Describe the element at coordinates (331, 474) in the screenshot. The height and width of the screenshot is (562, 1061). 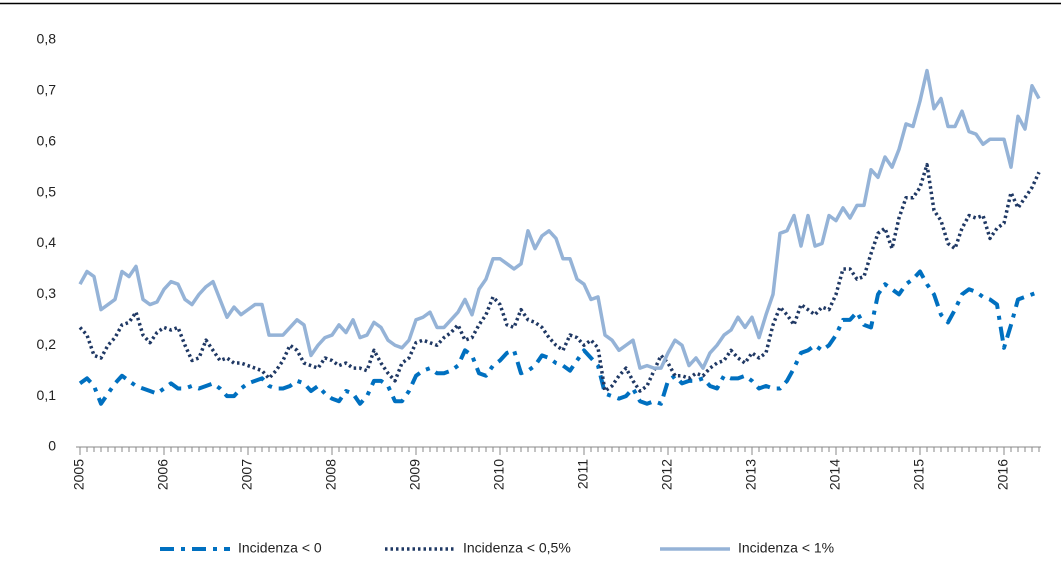
I see `x-tick-label: 2008` at that location.